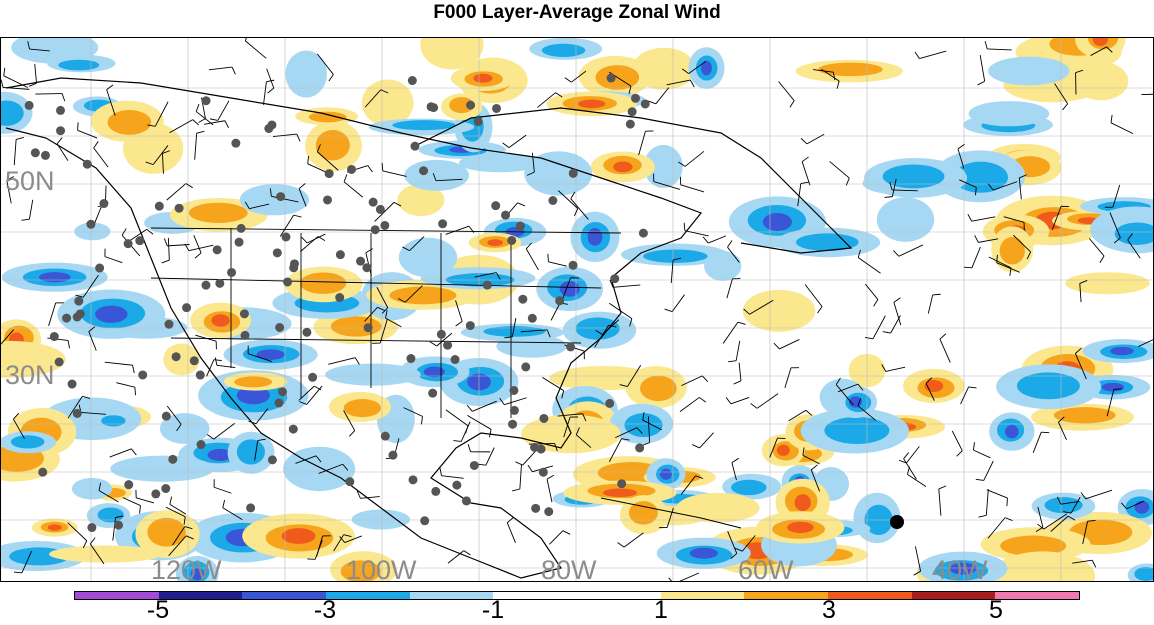 The width and height of the screenshot is (1154, 625). I want to click on lon-label-120w: 120W, so click(186, 568).